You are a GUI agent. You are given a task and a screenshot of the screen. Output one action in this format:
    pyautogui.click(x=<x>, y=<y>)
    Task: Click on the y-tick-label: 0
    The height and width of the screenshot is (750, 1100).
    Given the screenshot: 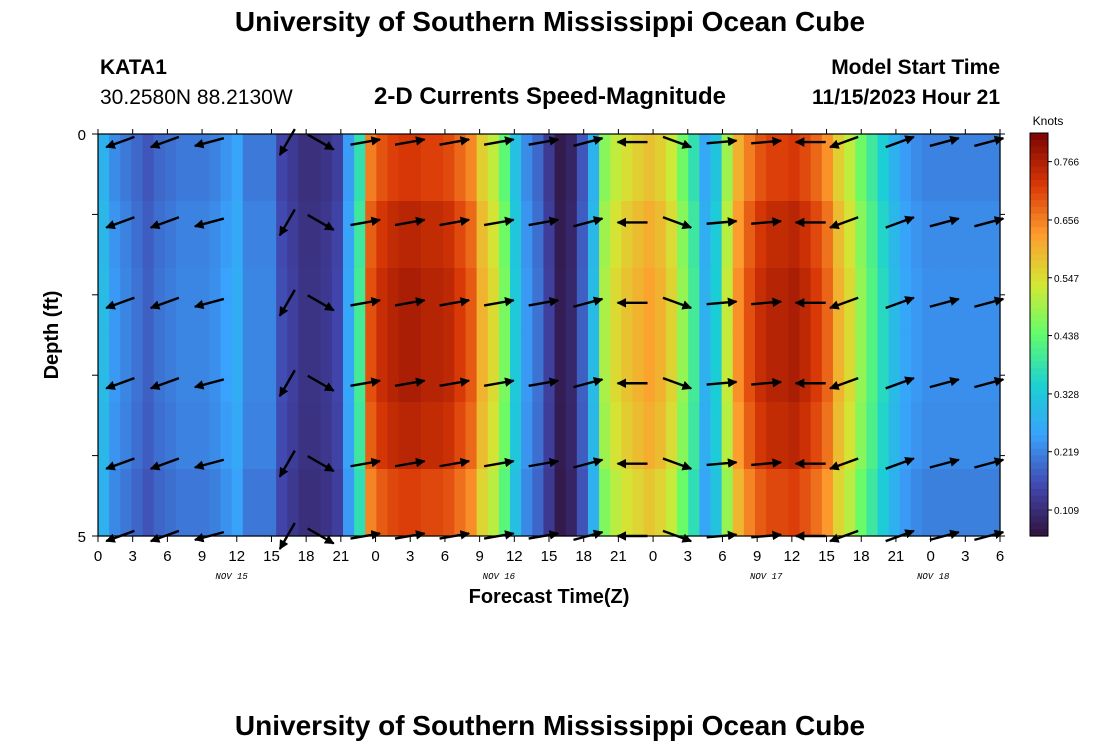 What is the action you would take?
    pyautogui.click(x=82, y=135)
    